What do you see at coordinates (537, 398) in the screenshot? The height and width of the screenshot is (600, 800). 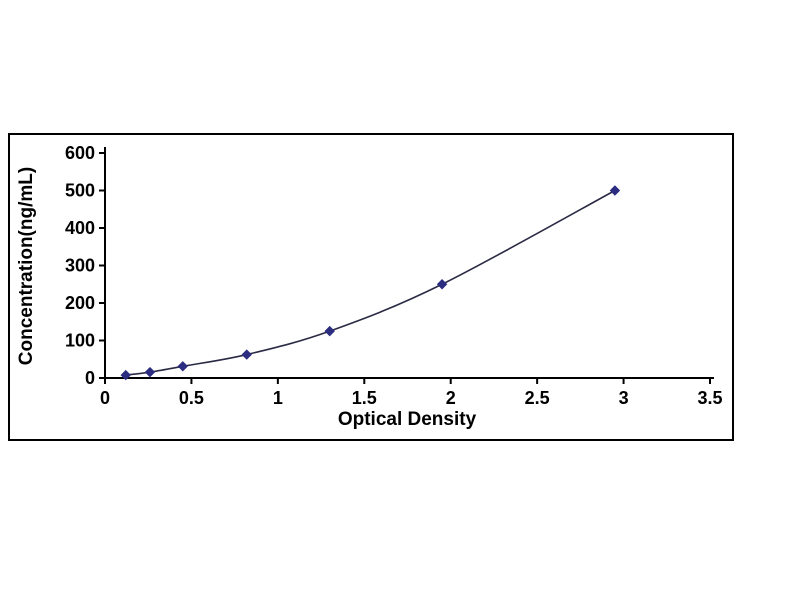 I see `x-tick-label: 2.5` at bounding box center [537, 398].